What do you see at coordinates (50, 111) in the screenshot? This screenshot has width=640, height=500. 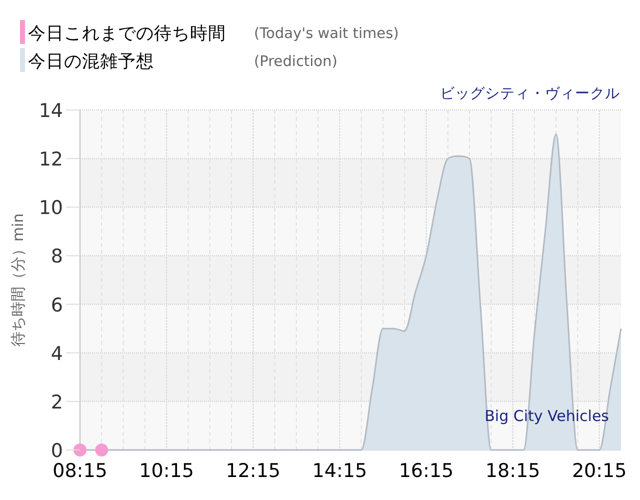 I see `y-tick-label: 14` at bounding box center [50, 111].